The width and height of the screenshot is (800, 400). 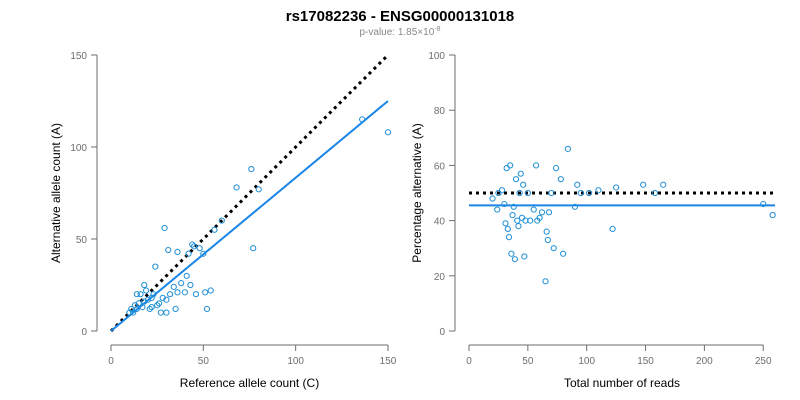 I want to click on y-tick-label: 0, so click(x=84, y=332).